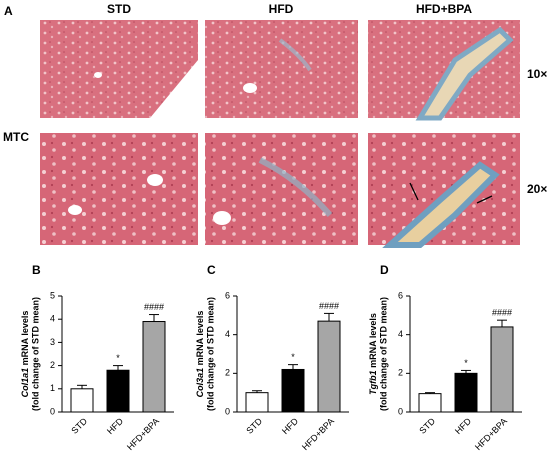  I want to click on panel-label: D, so click(384, 270).